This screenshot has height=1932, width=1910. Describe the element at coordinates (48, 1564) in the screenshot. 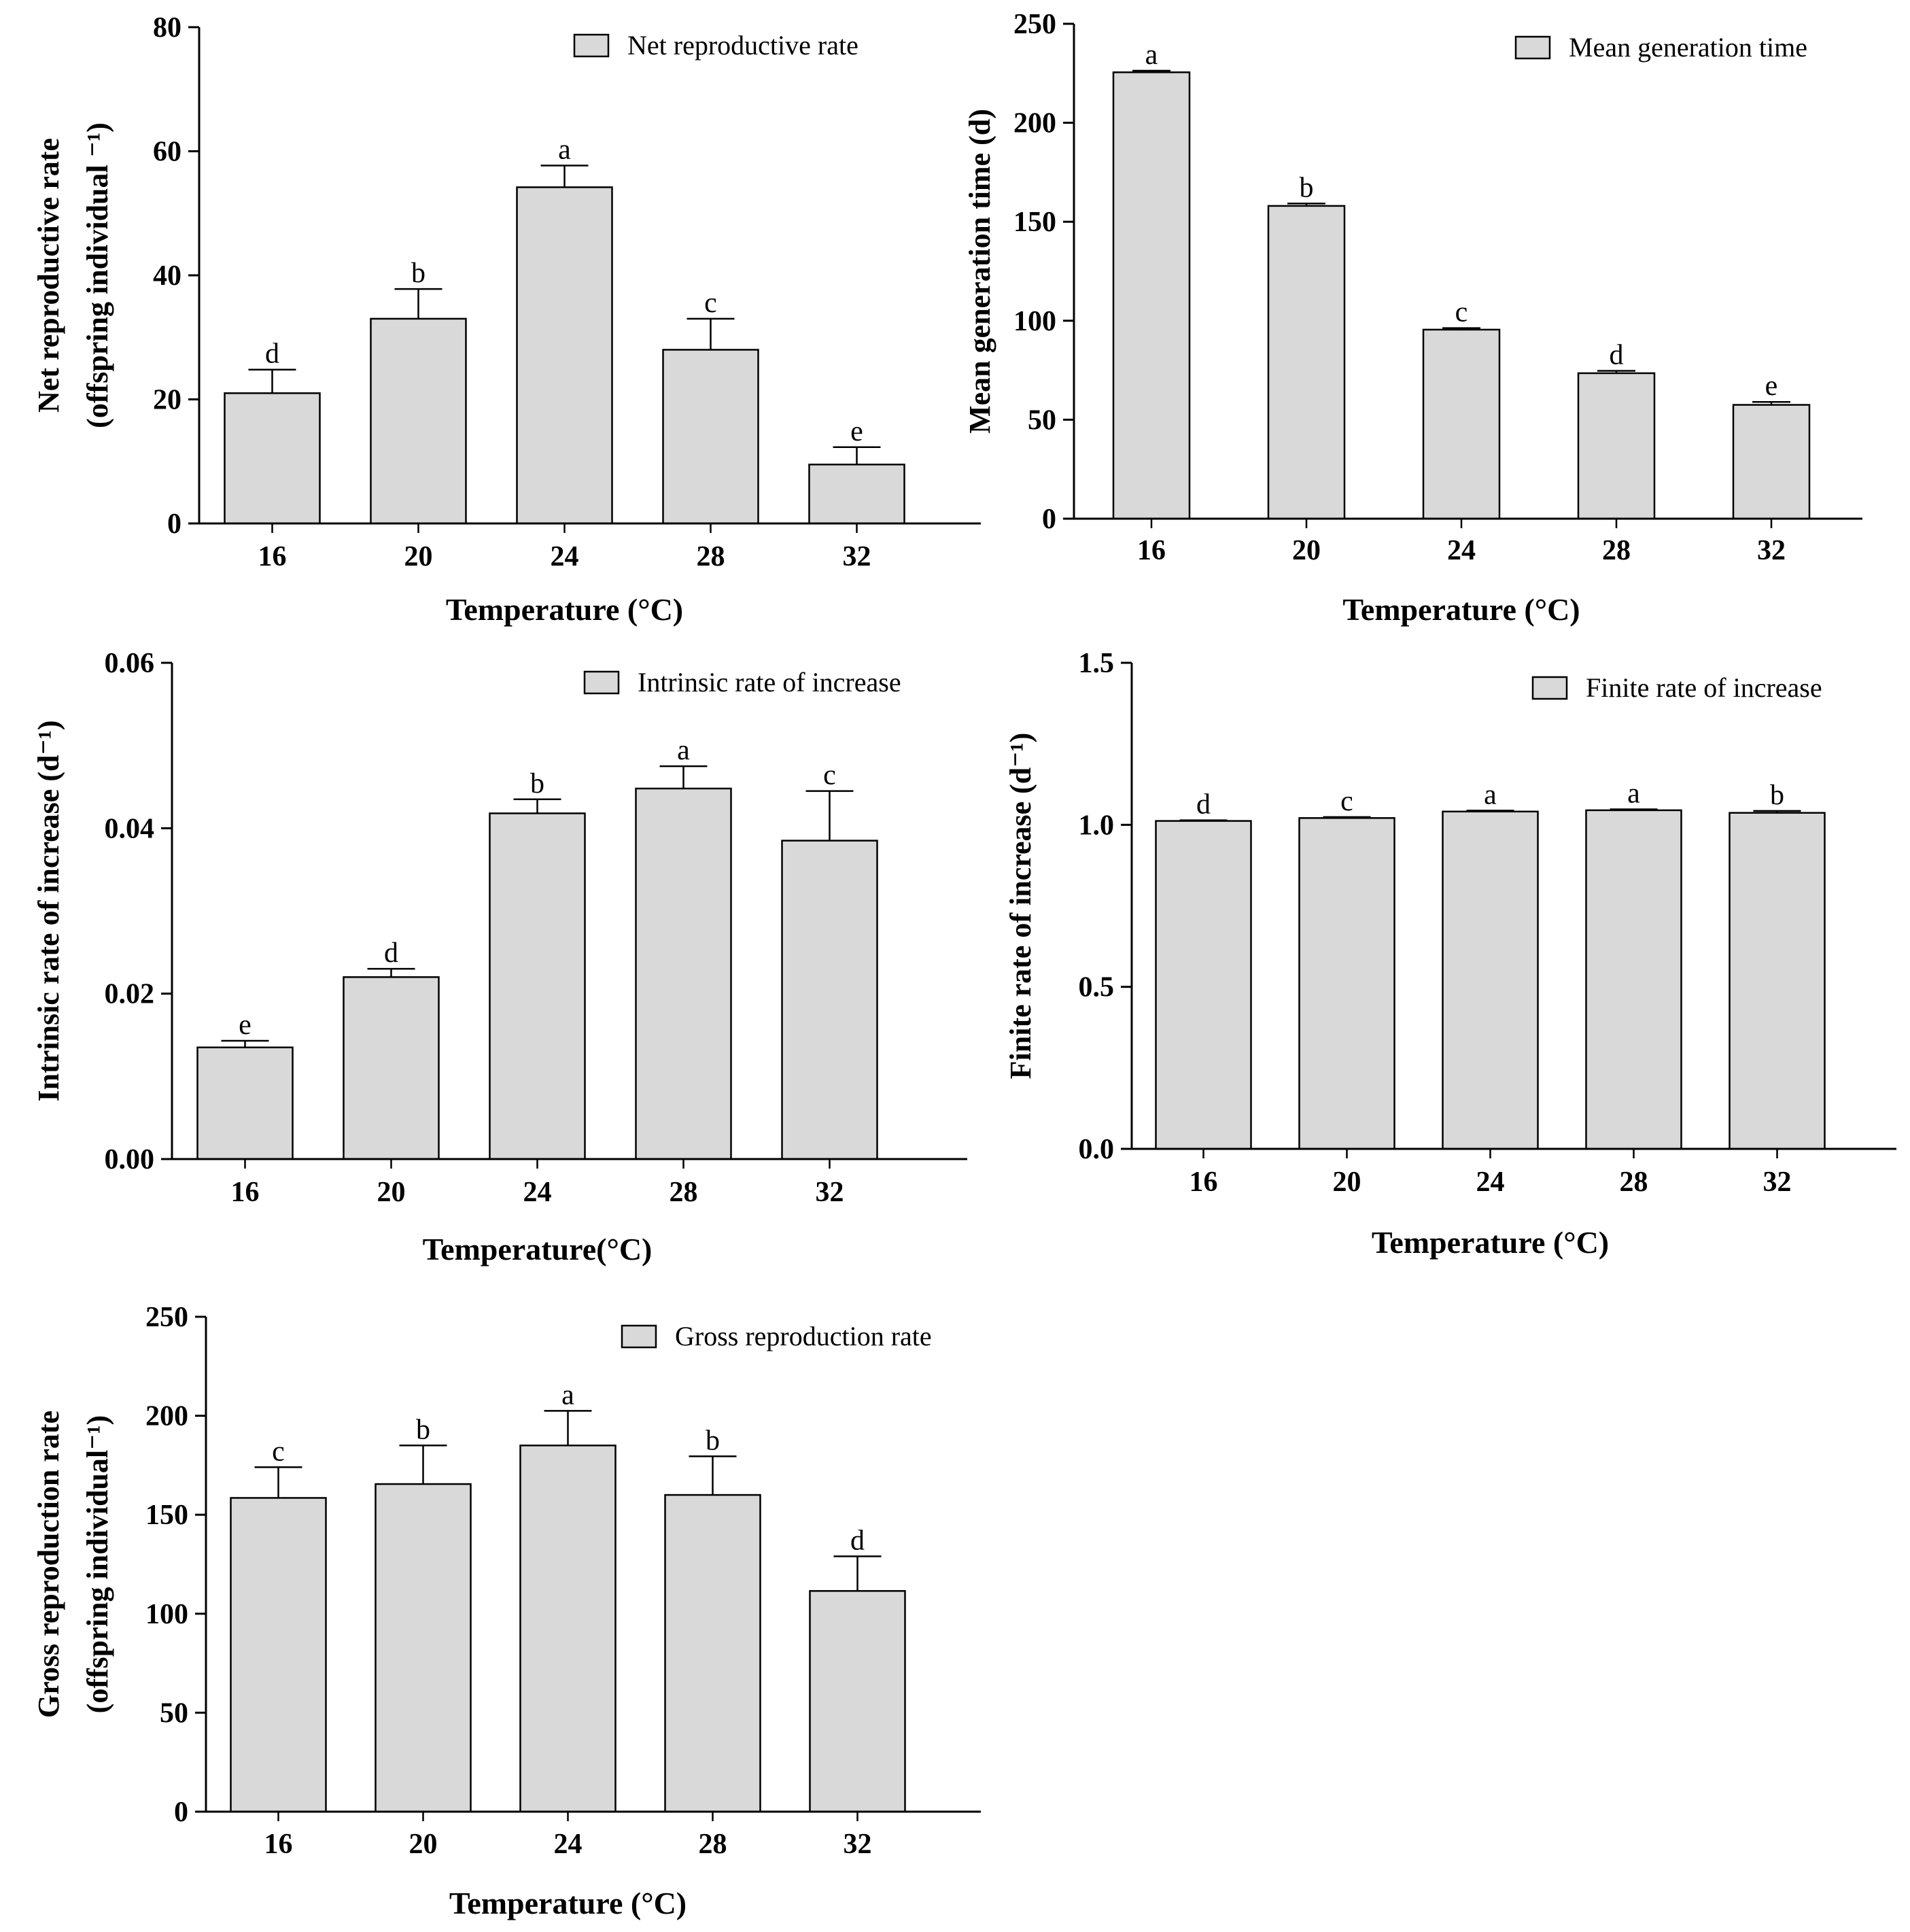

I see `y-axis-title: Gross reproduction rate` at that location.